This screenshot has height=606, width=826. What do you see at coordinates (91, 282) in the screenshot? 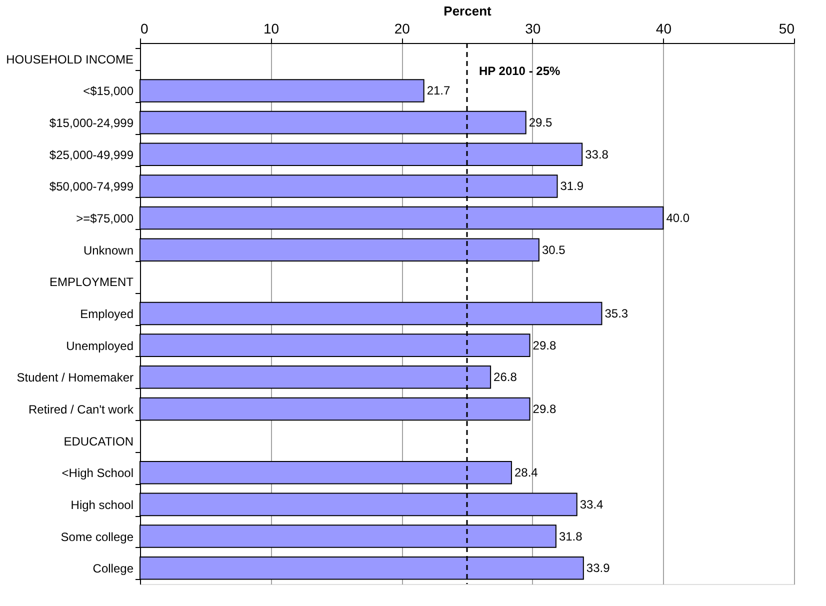
I see `y-tick-label: EMPLOYMENT` at bounding box center [91, 282].